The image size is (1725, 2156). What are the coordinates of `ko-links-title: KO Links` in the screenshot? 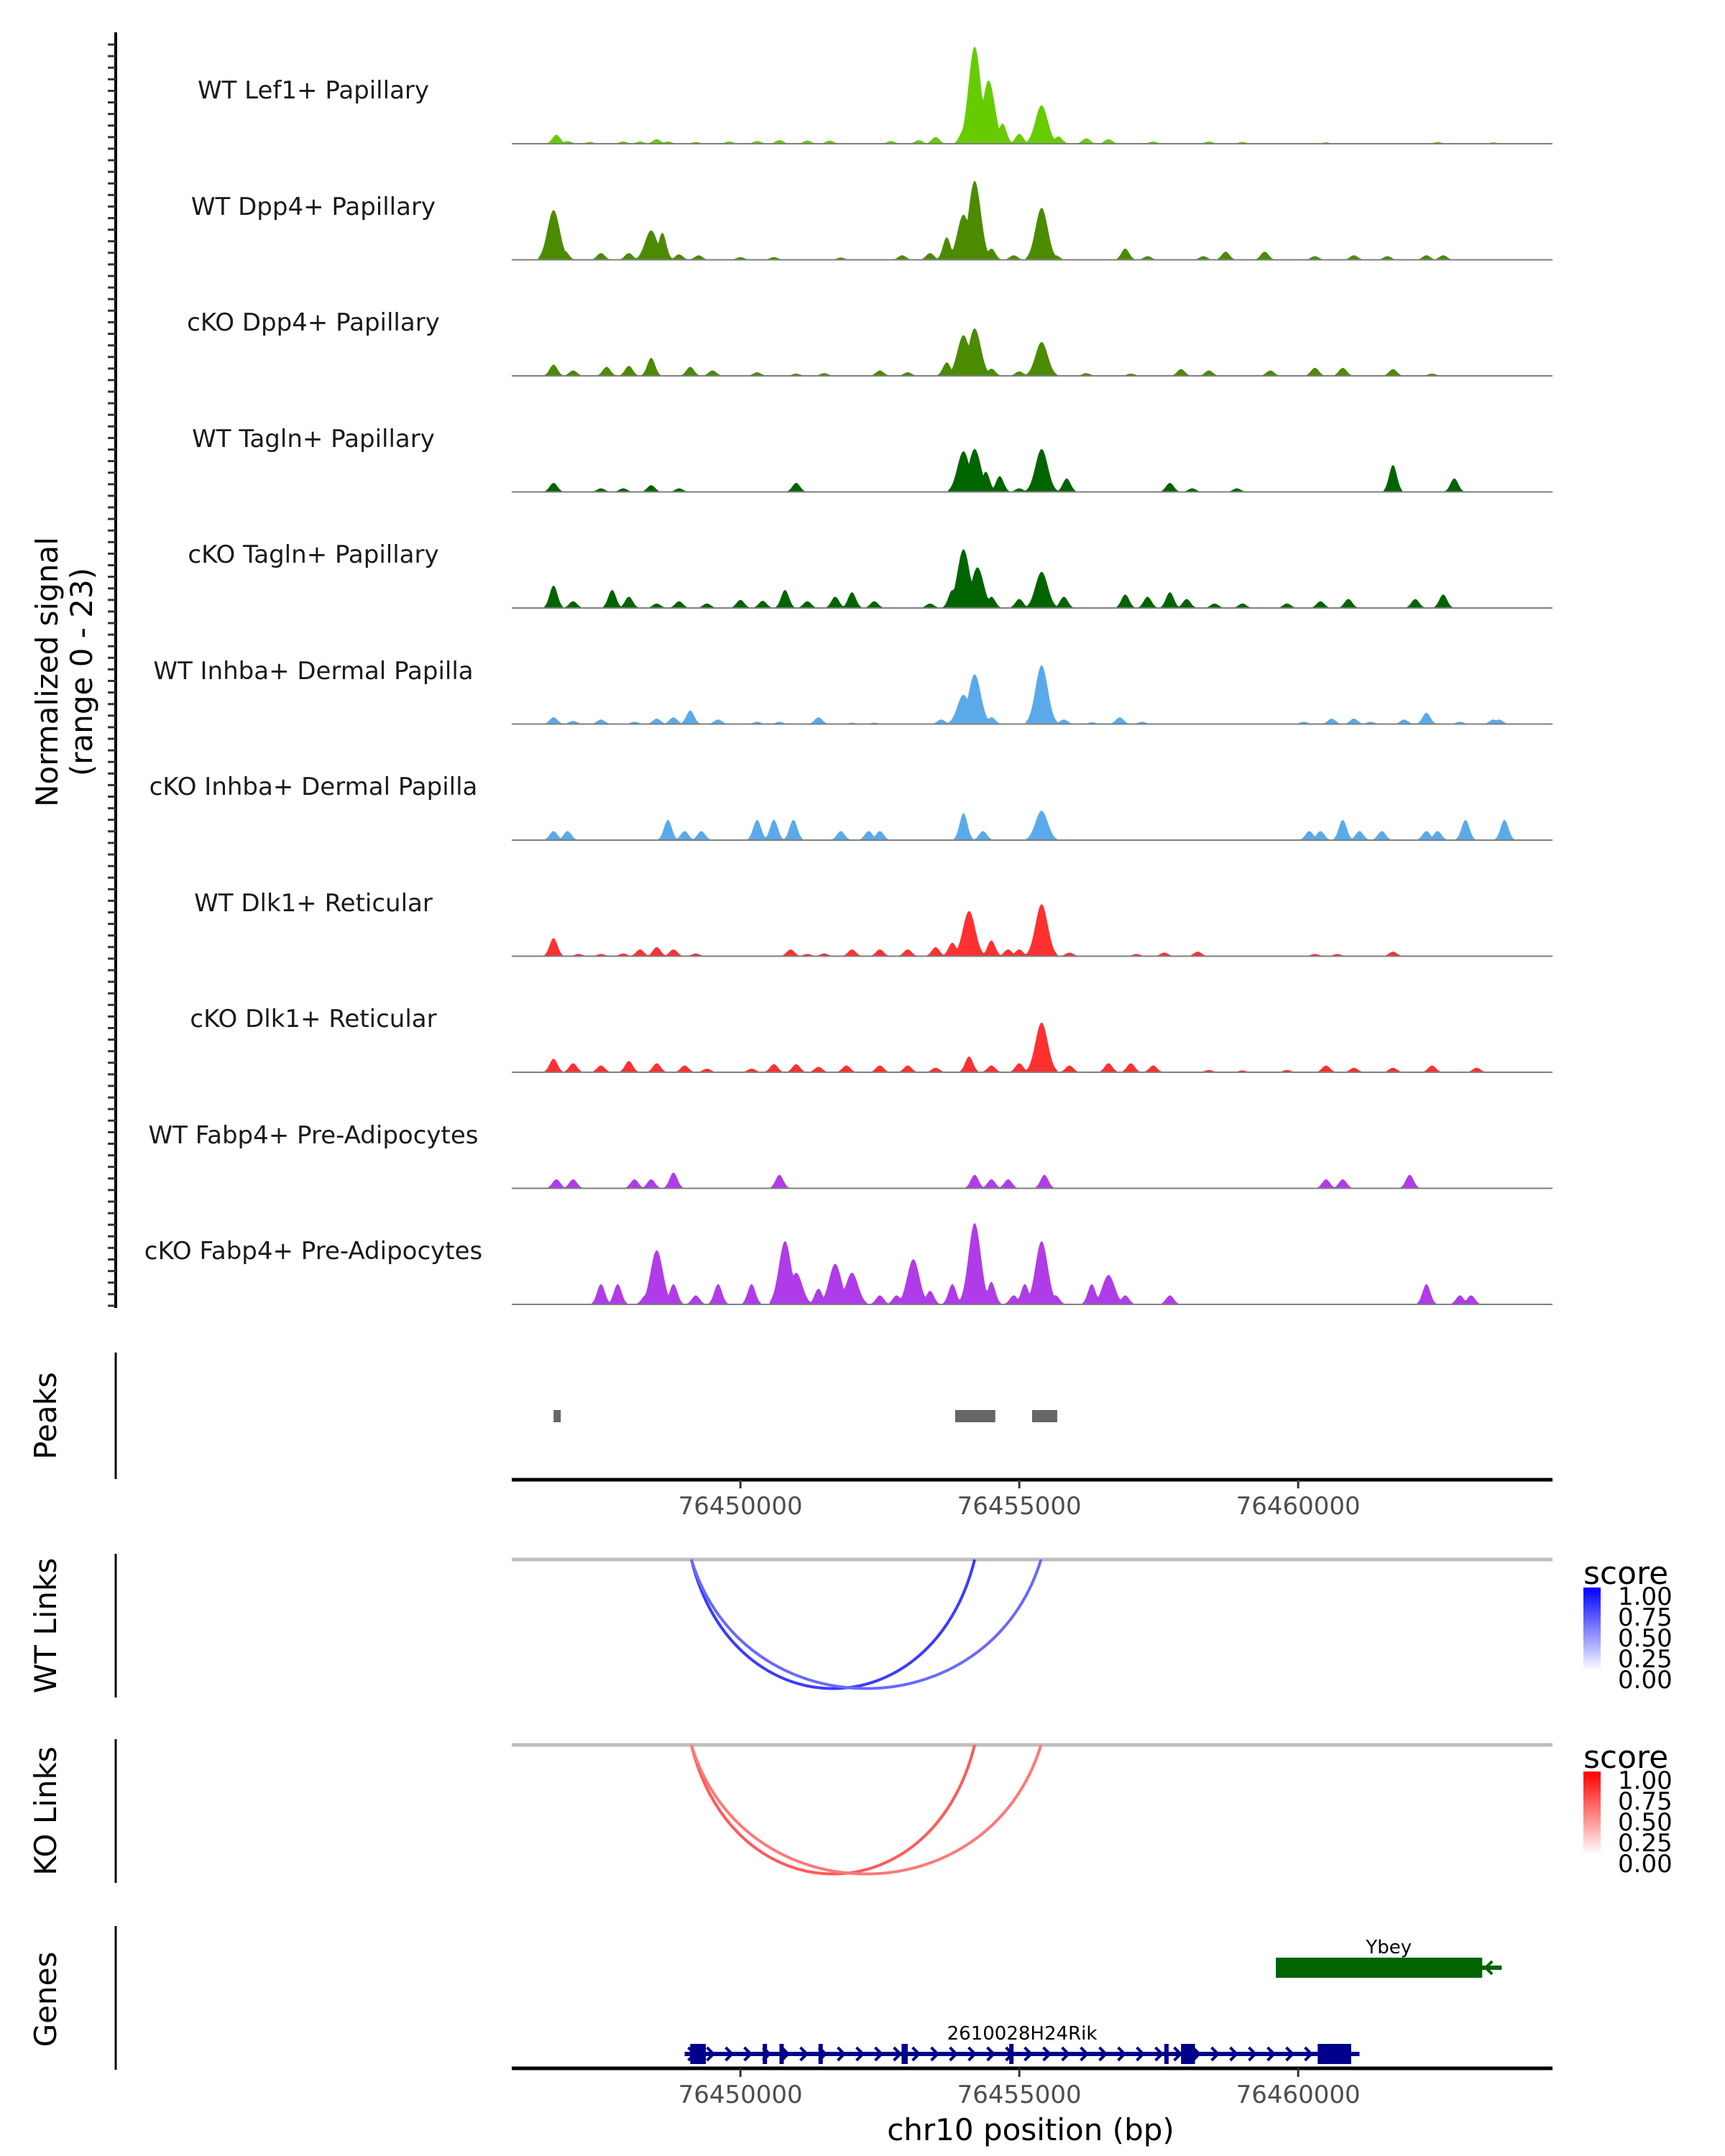 It's located at (45, 1811).